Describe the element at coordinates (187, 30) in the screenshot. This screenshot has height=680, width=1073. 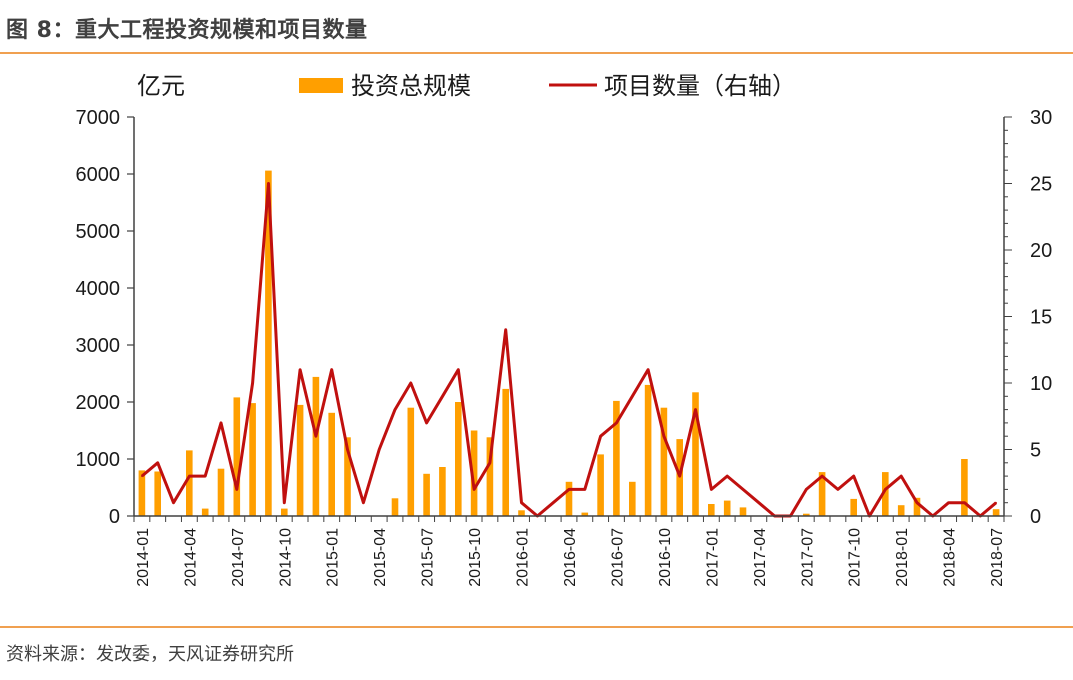
I see `figure-title: 图 8：重大工程投资规模和项目数量` at that location.